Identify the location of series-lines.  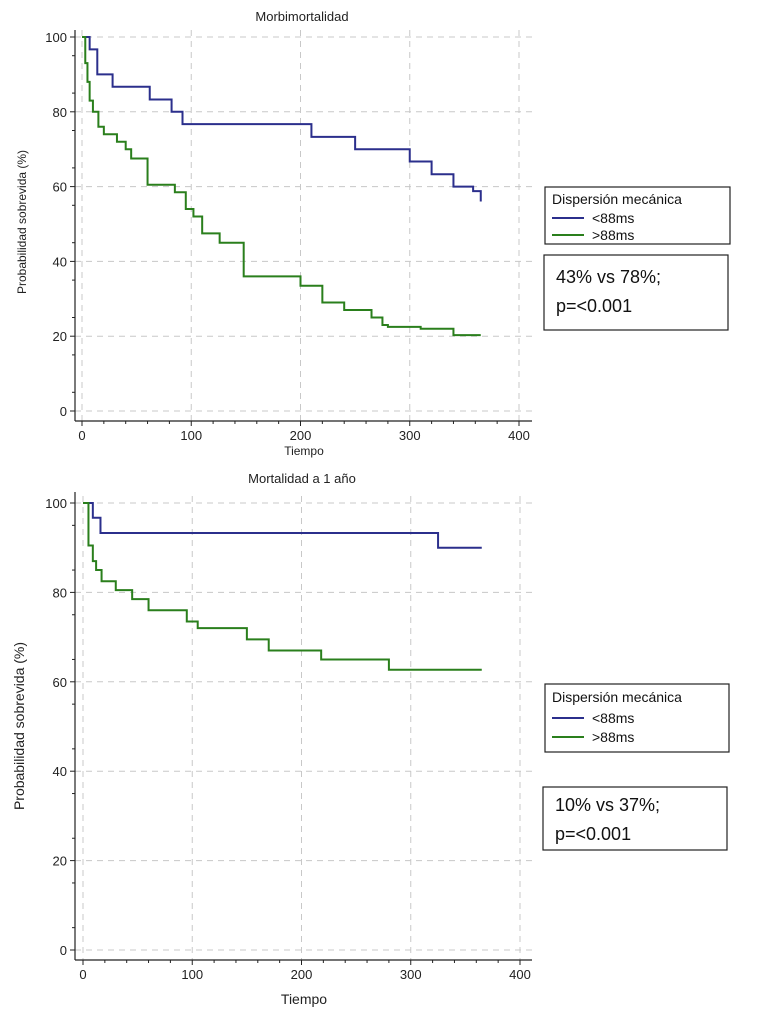
(282, 586).